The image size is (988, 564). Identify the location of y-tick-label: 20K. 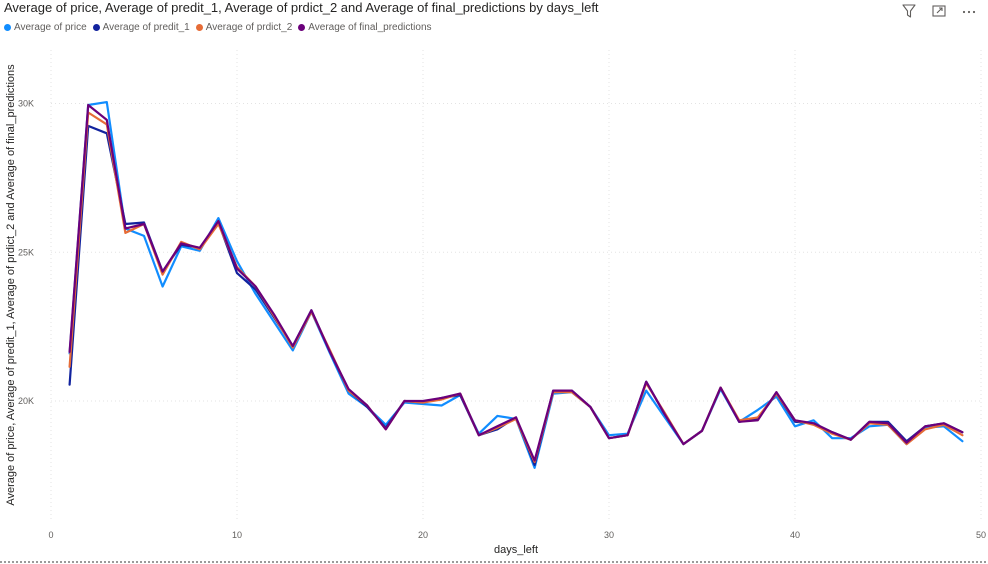
(26, 401).